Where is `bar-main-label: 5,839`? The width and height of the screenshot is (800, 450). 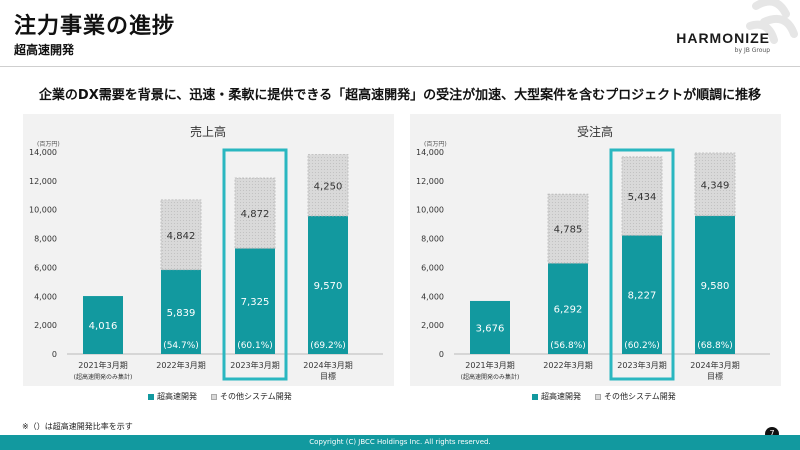
bar-main-label: 5,839 is located at coordinates (181, 313).